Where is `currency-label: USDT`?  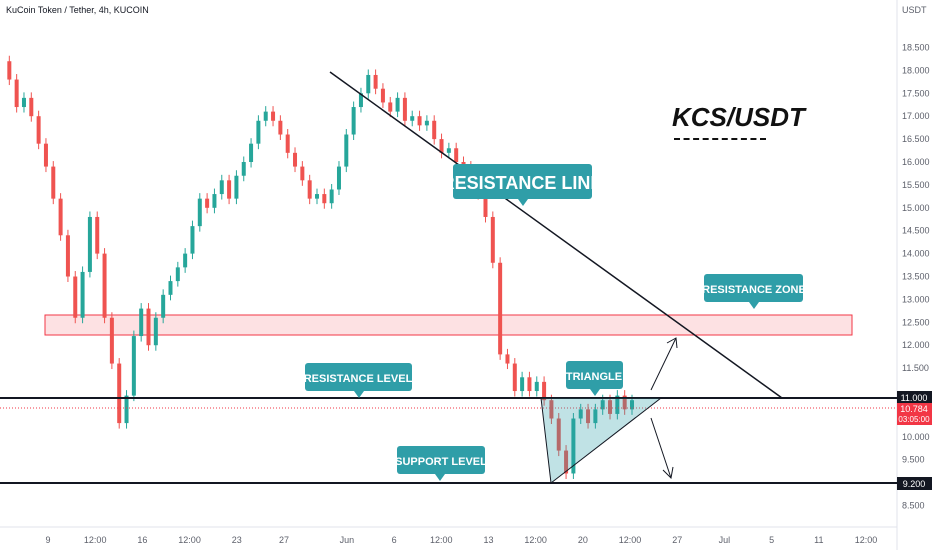
currency-label: USDT is located at coordinates (914, 10).